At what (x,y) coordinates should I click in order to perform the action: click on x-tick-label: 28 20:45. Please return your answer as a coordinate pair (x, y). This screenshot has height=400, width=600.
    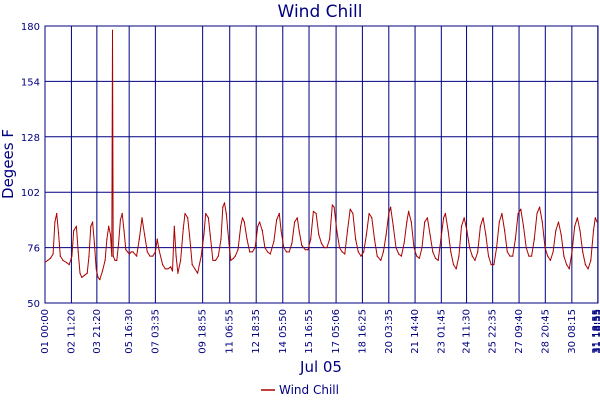
    Looking at the image, I should click on (545, 331).